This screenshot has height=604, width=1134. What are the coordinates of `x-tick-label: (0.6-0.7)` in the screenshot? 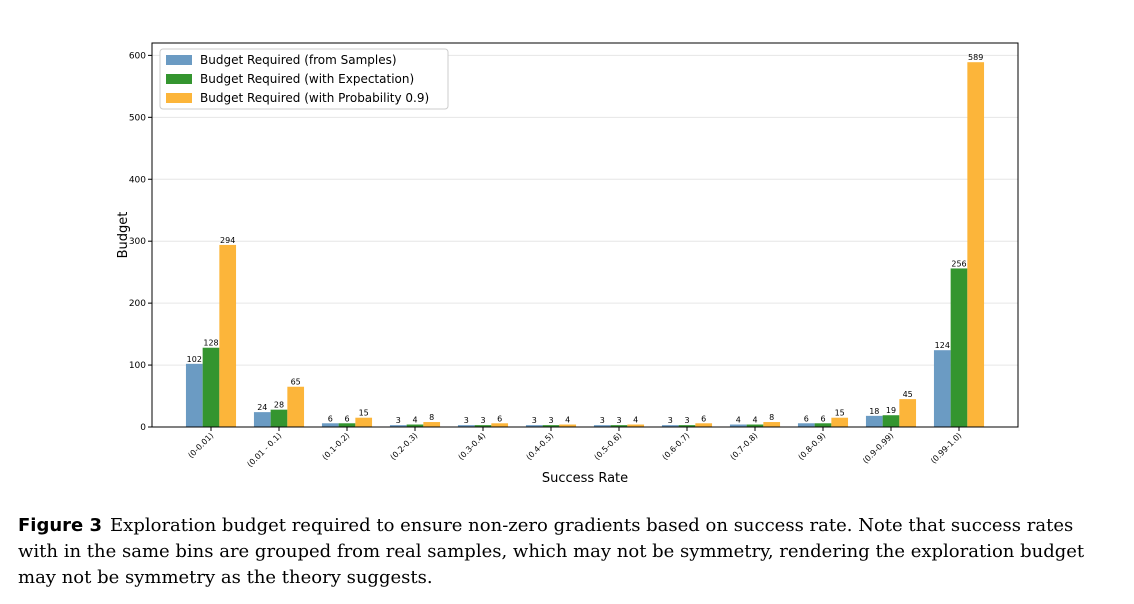 It's located at (676, 446).